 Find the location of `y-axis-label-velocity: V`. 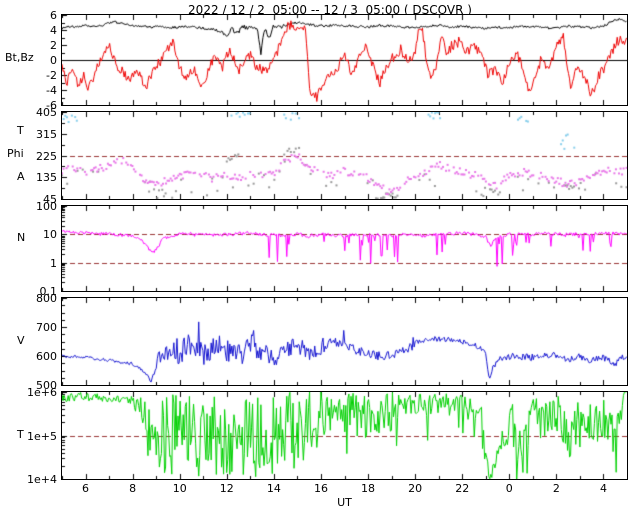

y-axis-label-velocity: V is located at coordinates (21, 340).